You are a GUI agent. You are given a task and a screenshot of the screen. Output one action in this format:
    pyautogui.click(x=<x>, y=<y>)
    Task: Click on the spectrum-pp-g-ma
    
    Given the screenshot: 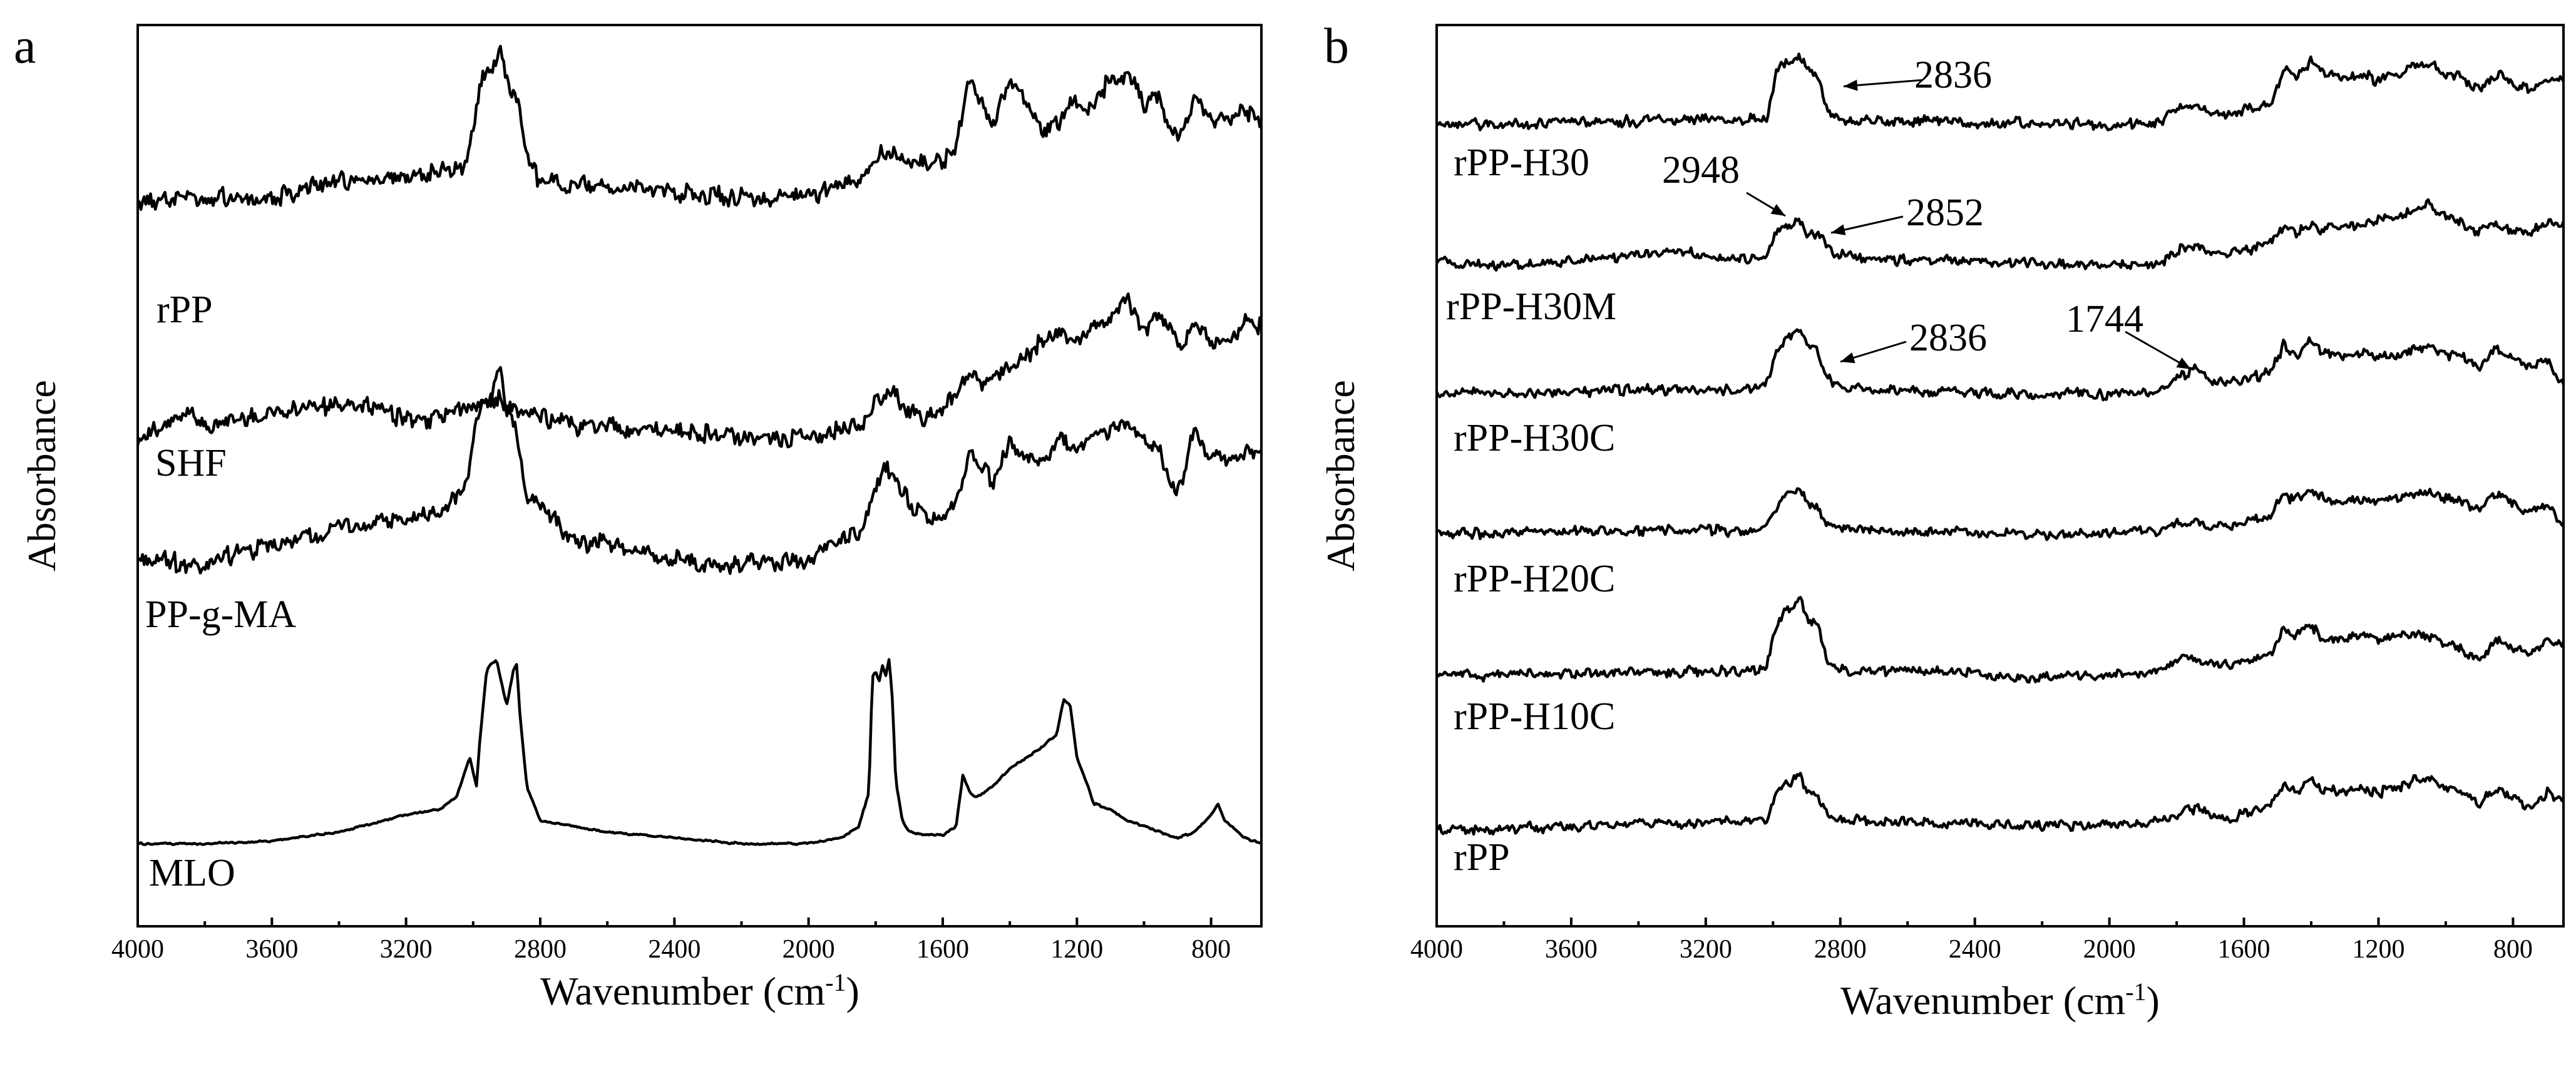 What is the action you would take?
    pyautogui.click(x=699, y=470)
    